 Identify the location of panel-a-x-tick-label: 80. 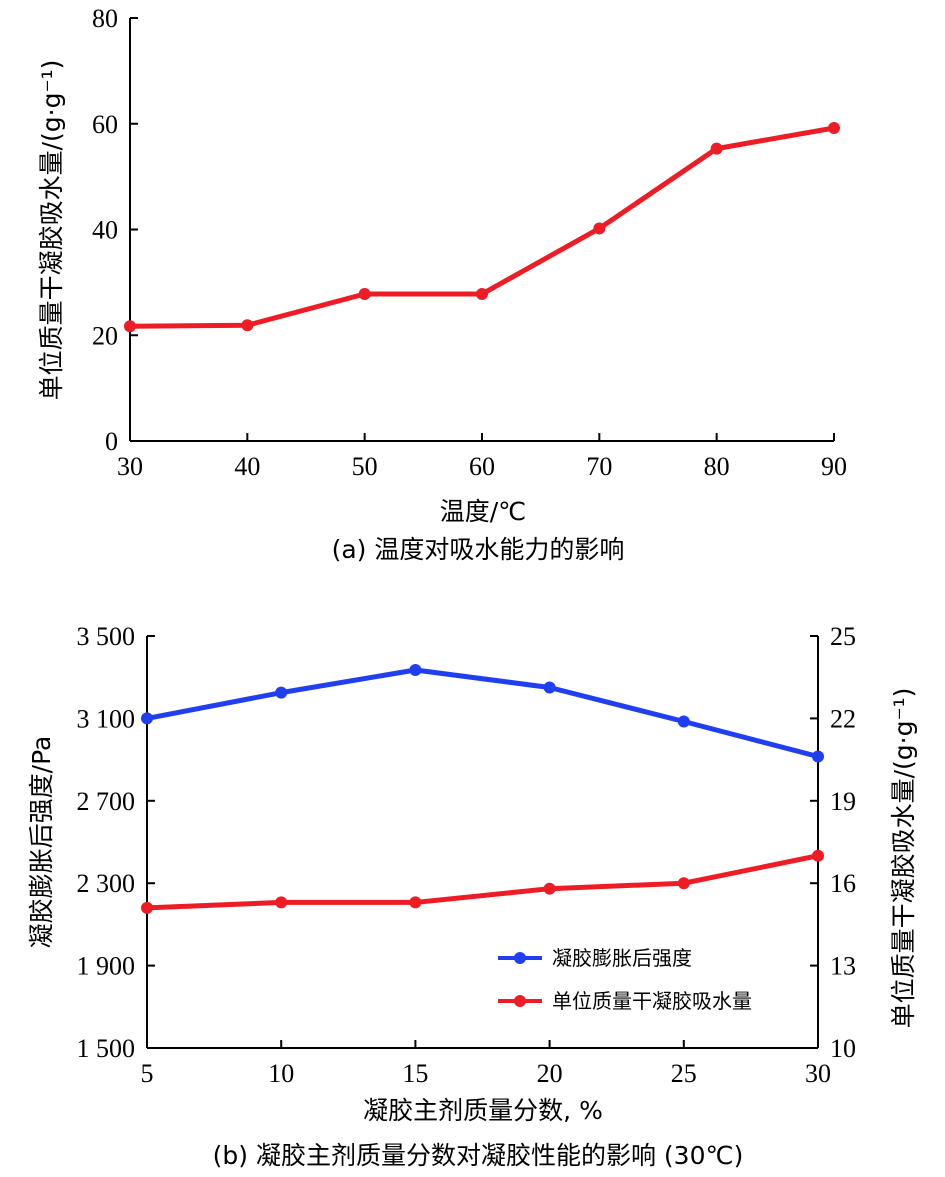
(717, 466).